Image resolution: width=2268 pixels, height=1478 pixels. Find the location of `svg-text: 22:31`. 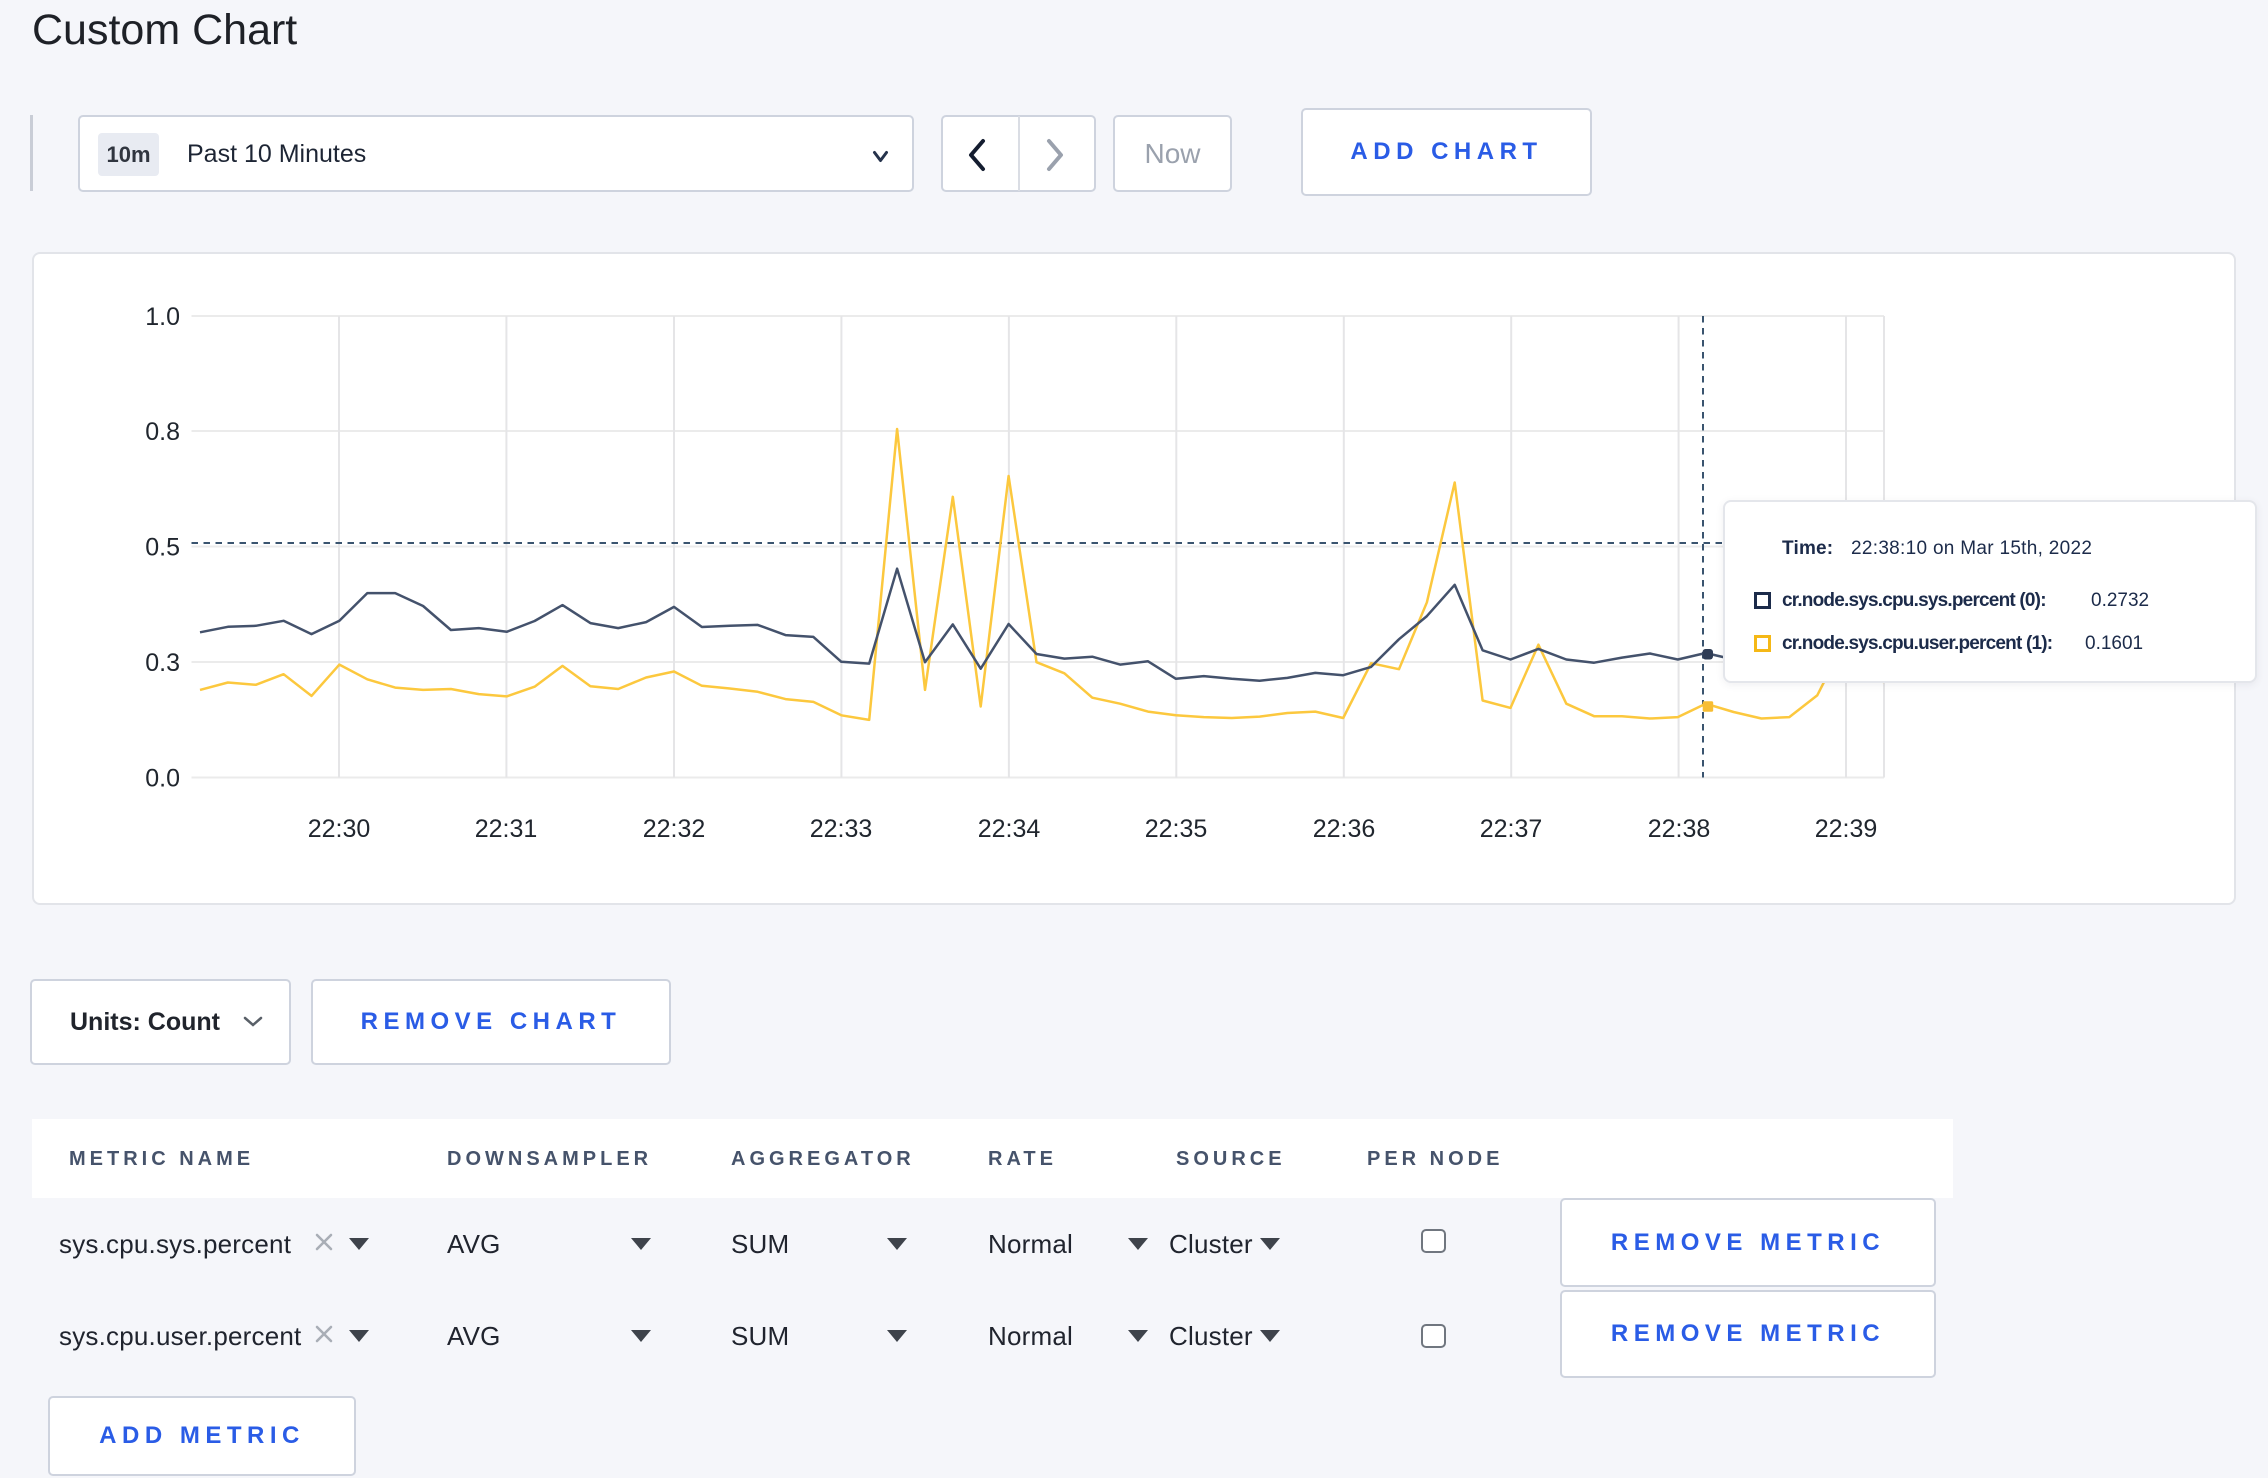

svg-text: 22:31 is located at coordinates (506, 829).